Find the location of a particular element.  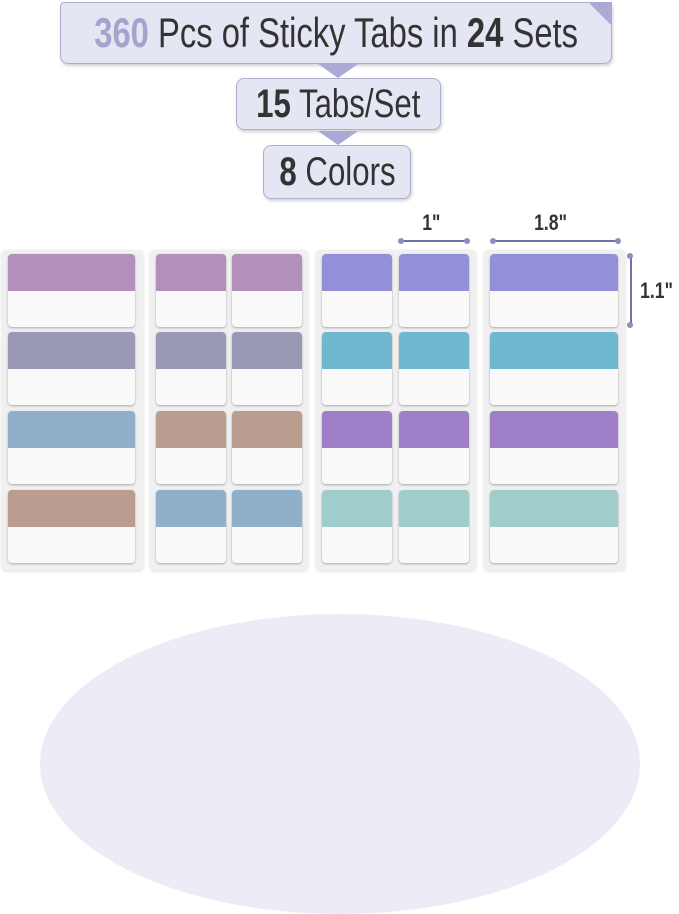

height-label: 1.1" is located at coordinates (656, 290).